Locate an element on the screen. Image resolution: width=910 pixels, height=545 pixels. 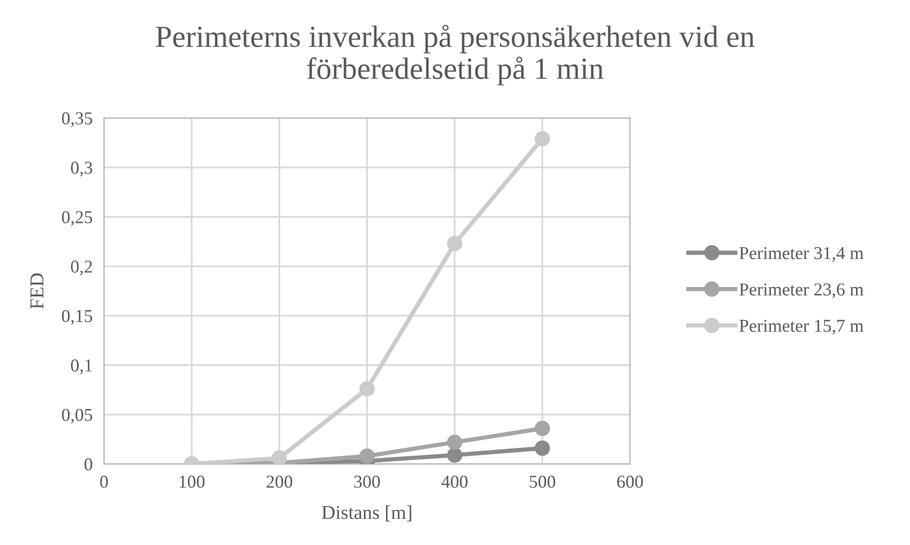
legend-label: Perimeter 15,7 m is located at coordinates (801, 327).